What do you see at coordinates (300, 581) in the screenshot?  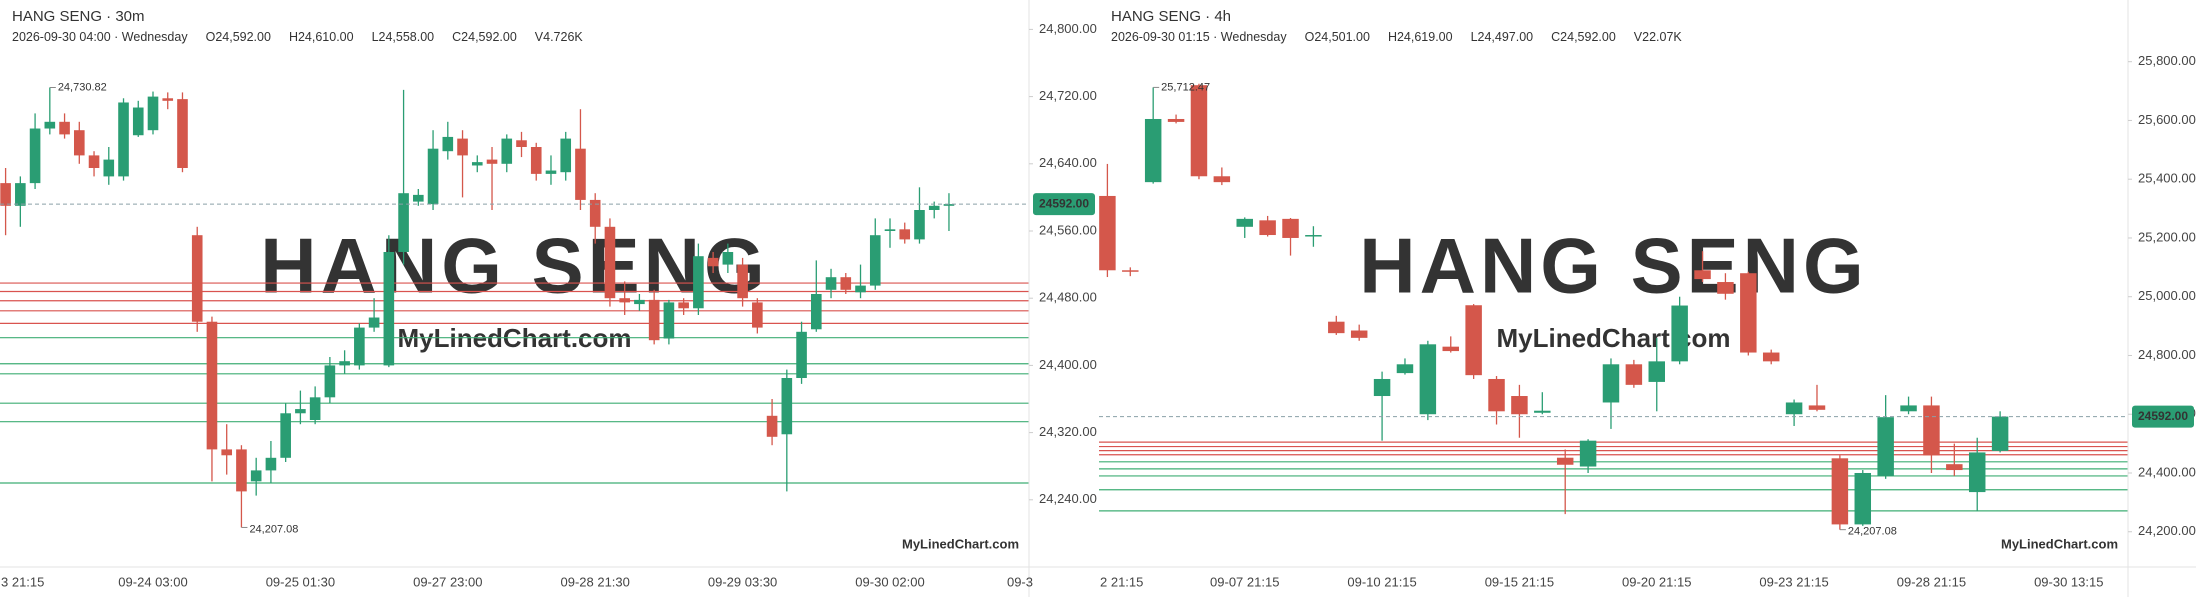 I see `x-tick-label: 09-25 01:30` at bounding box center [300, 581].